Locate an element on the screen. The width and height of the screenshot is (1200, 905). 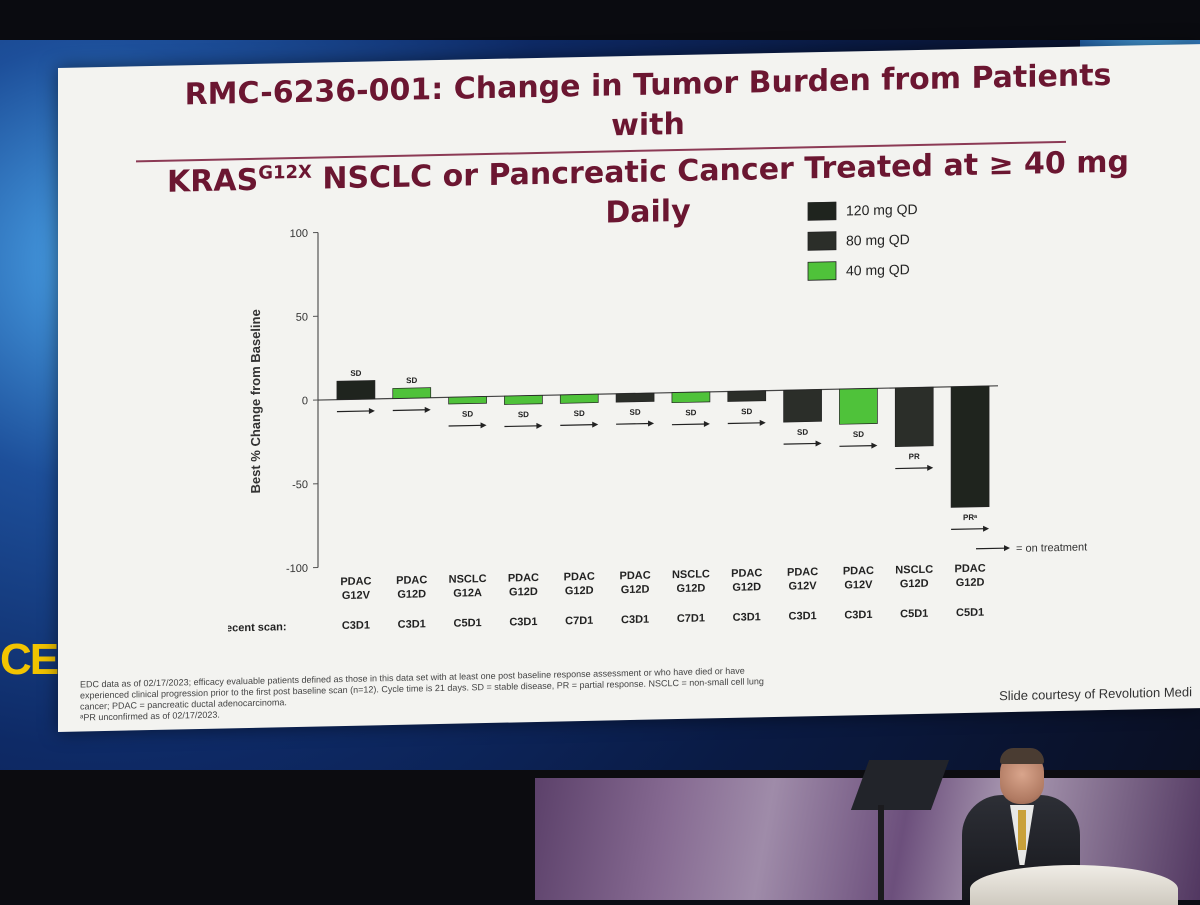
y-axis-label: Best % Change from Baseline is located at coordinates (255, 401).